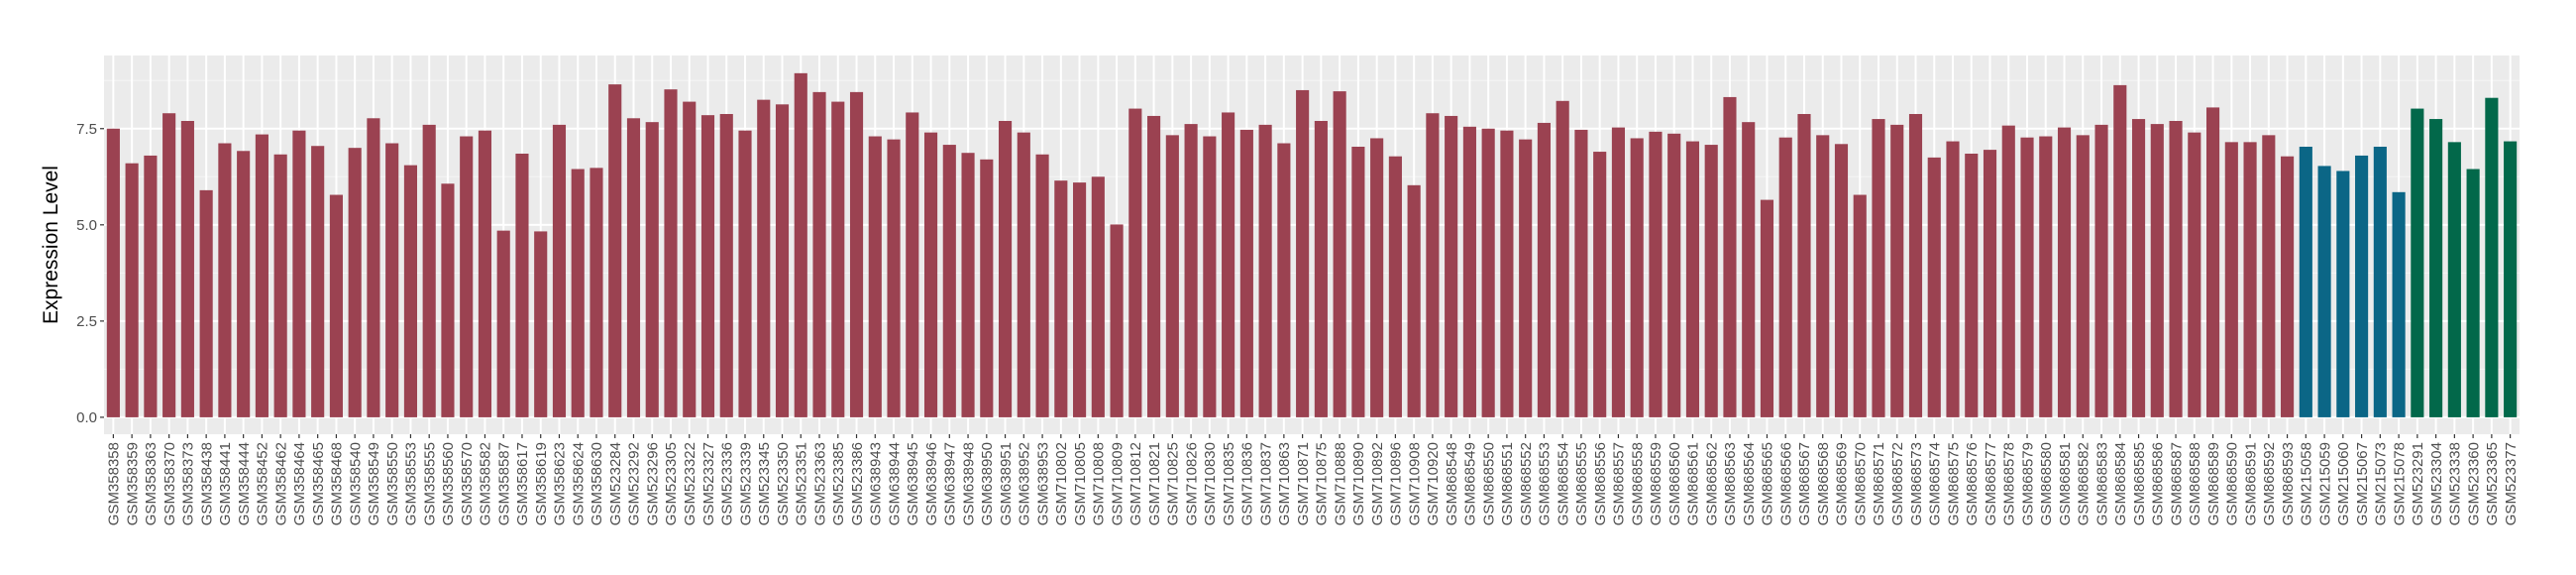  I want to click on x-tick-label: GSM638944, so click(894, 483).